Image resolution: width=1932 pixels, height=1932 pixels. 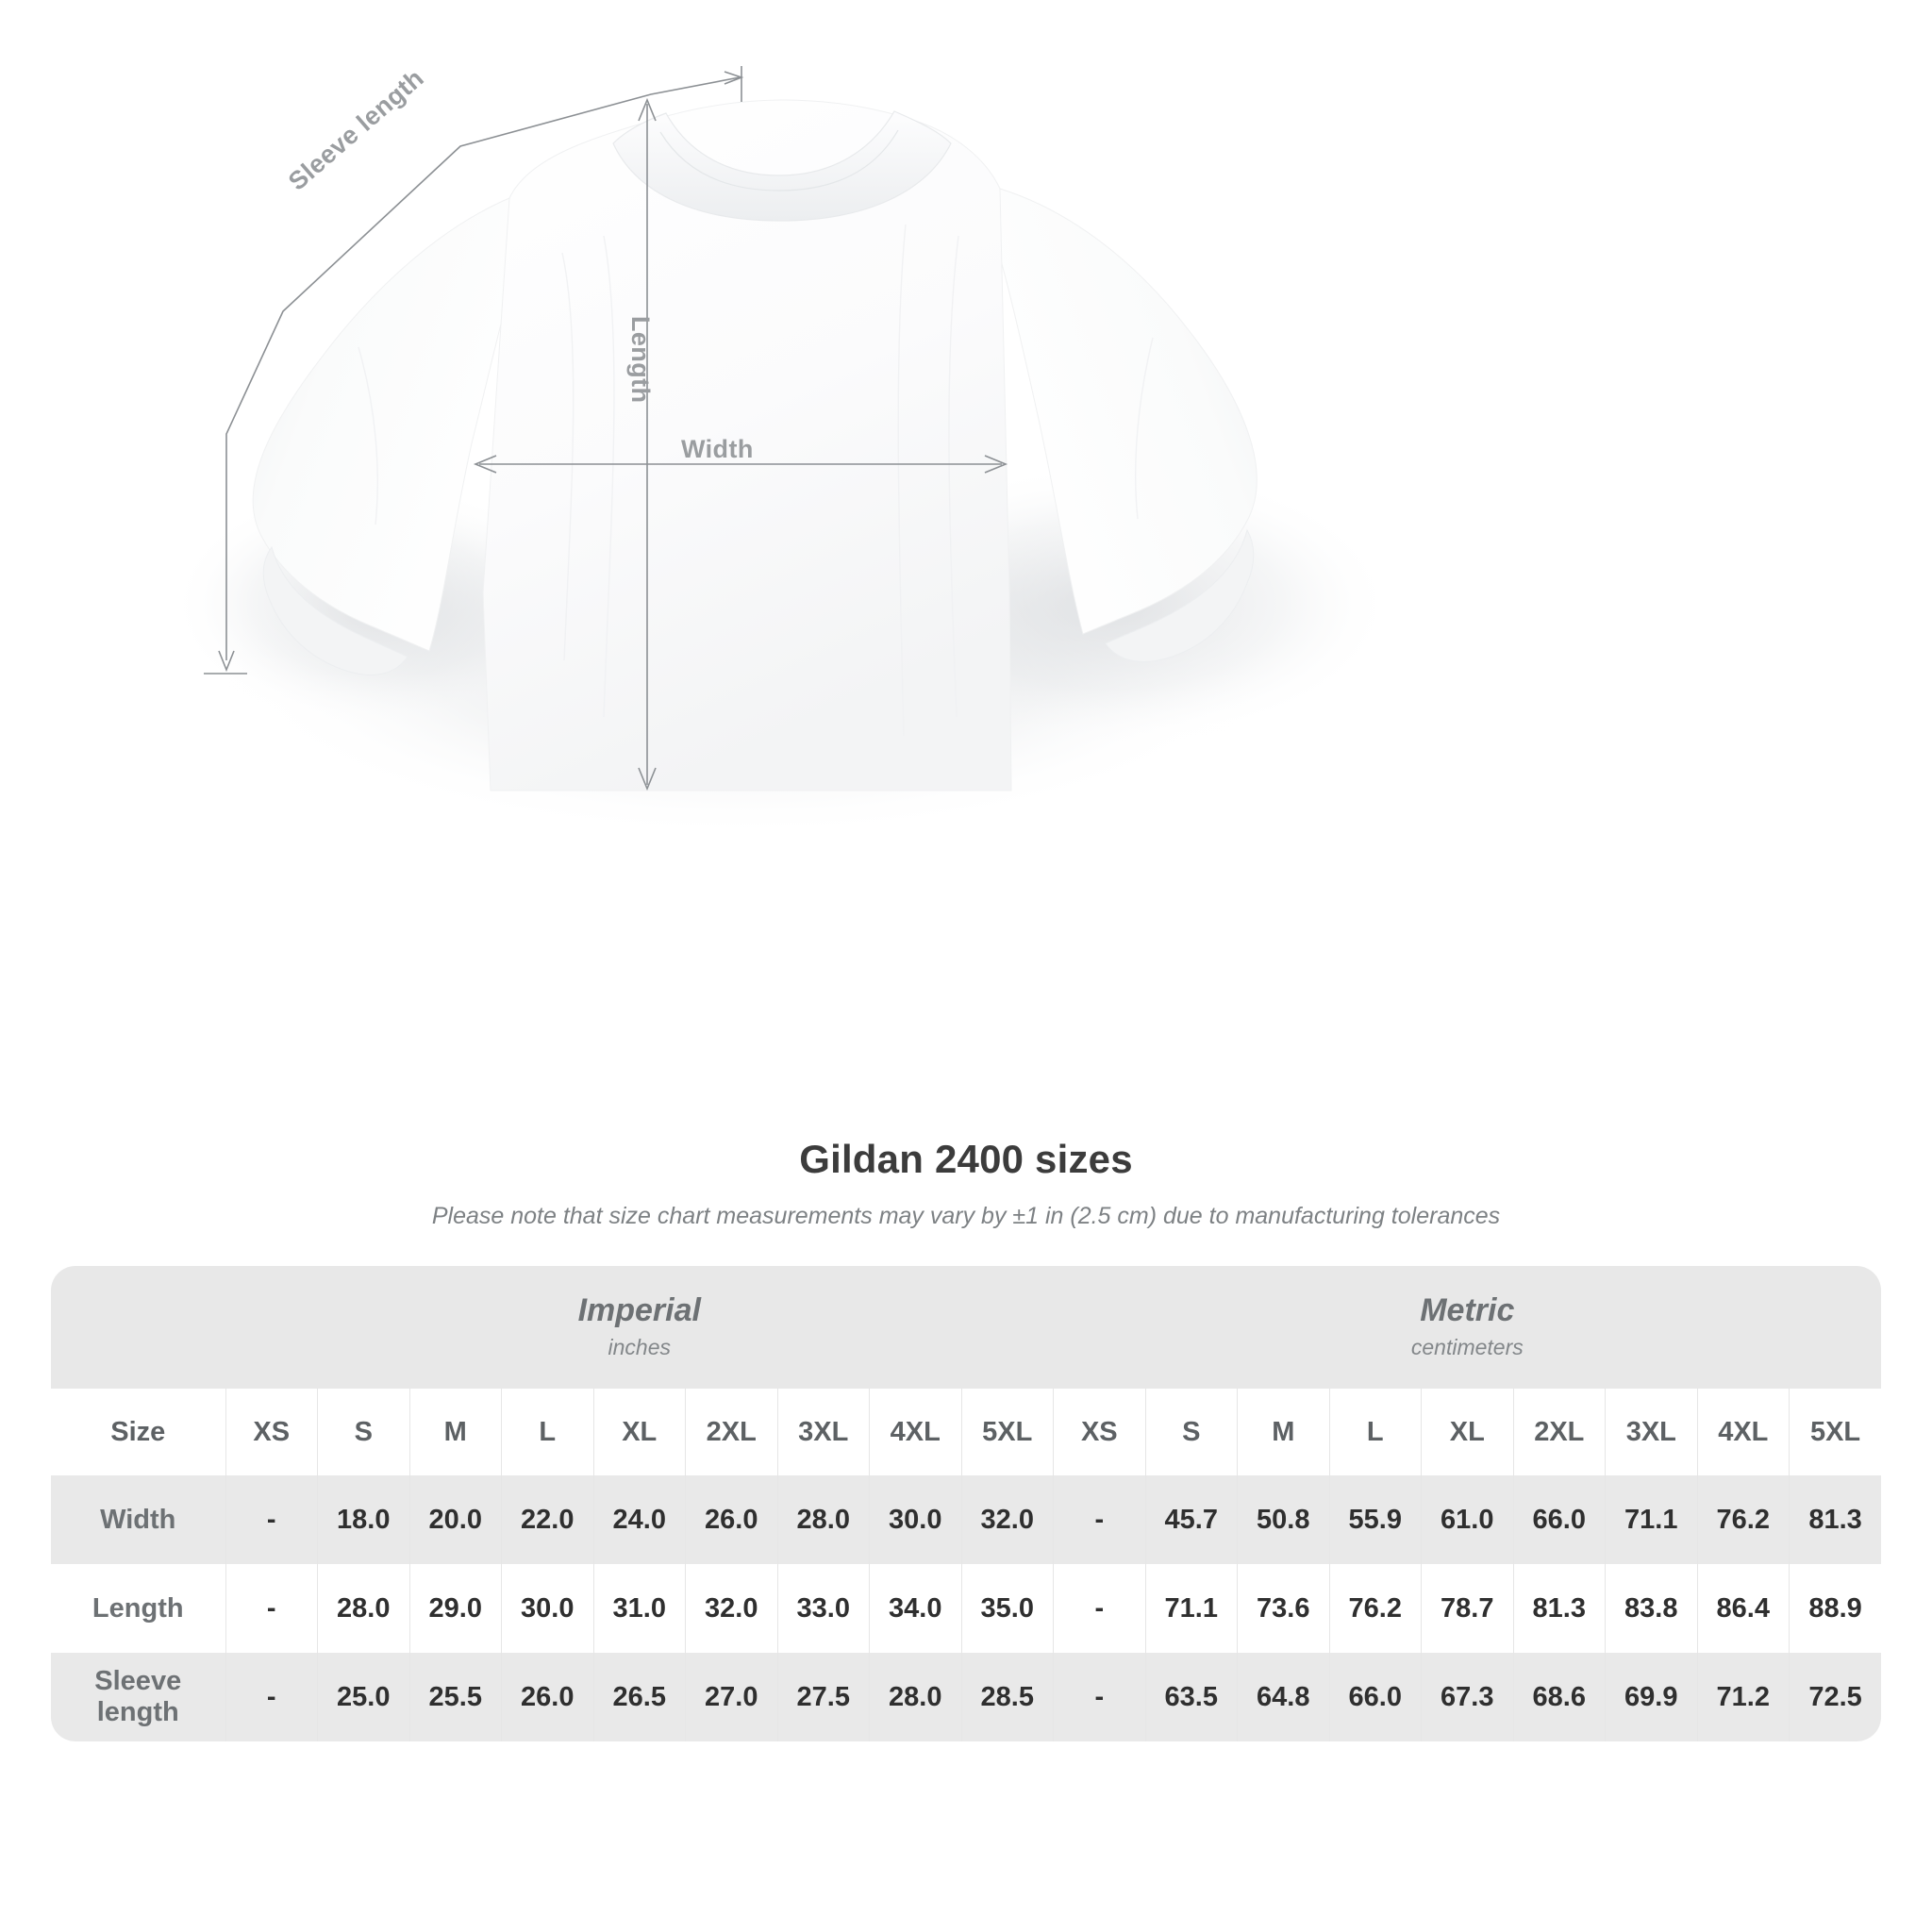 What do you see at coordinates (1652, 1697) in the screenshot?
I see `table-cell: 69.9` at bounding box center [1652, 1697].